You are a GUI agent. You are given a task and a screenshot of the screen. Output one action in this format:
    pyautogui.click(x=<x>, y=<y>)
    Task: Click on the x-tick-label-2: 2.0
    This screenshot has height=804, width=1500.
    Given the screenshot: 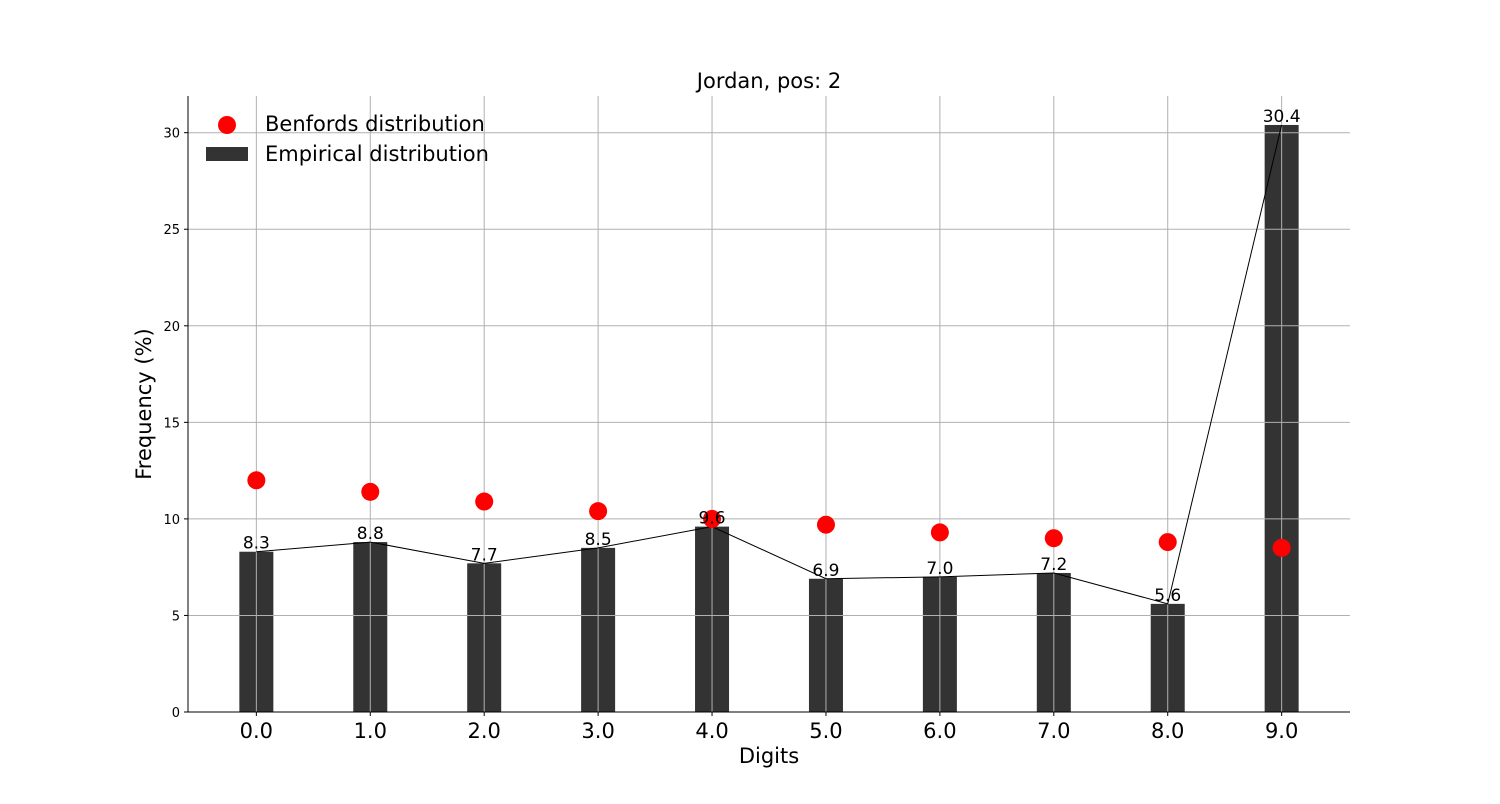 What is the action you would take?
    pyautogui.click(x=483, y=731)
    